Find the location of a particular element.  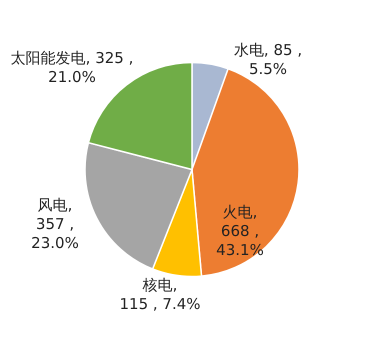

slice-label: 火电, 668 , 43.1% is located at coordinates (240, 231).